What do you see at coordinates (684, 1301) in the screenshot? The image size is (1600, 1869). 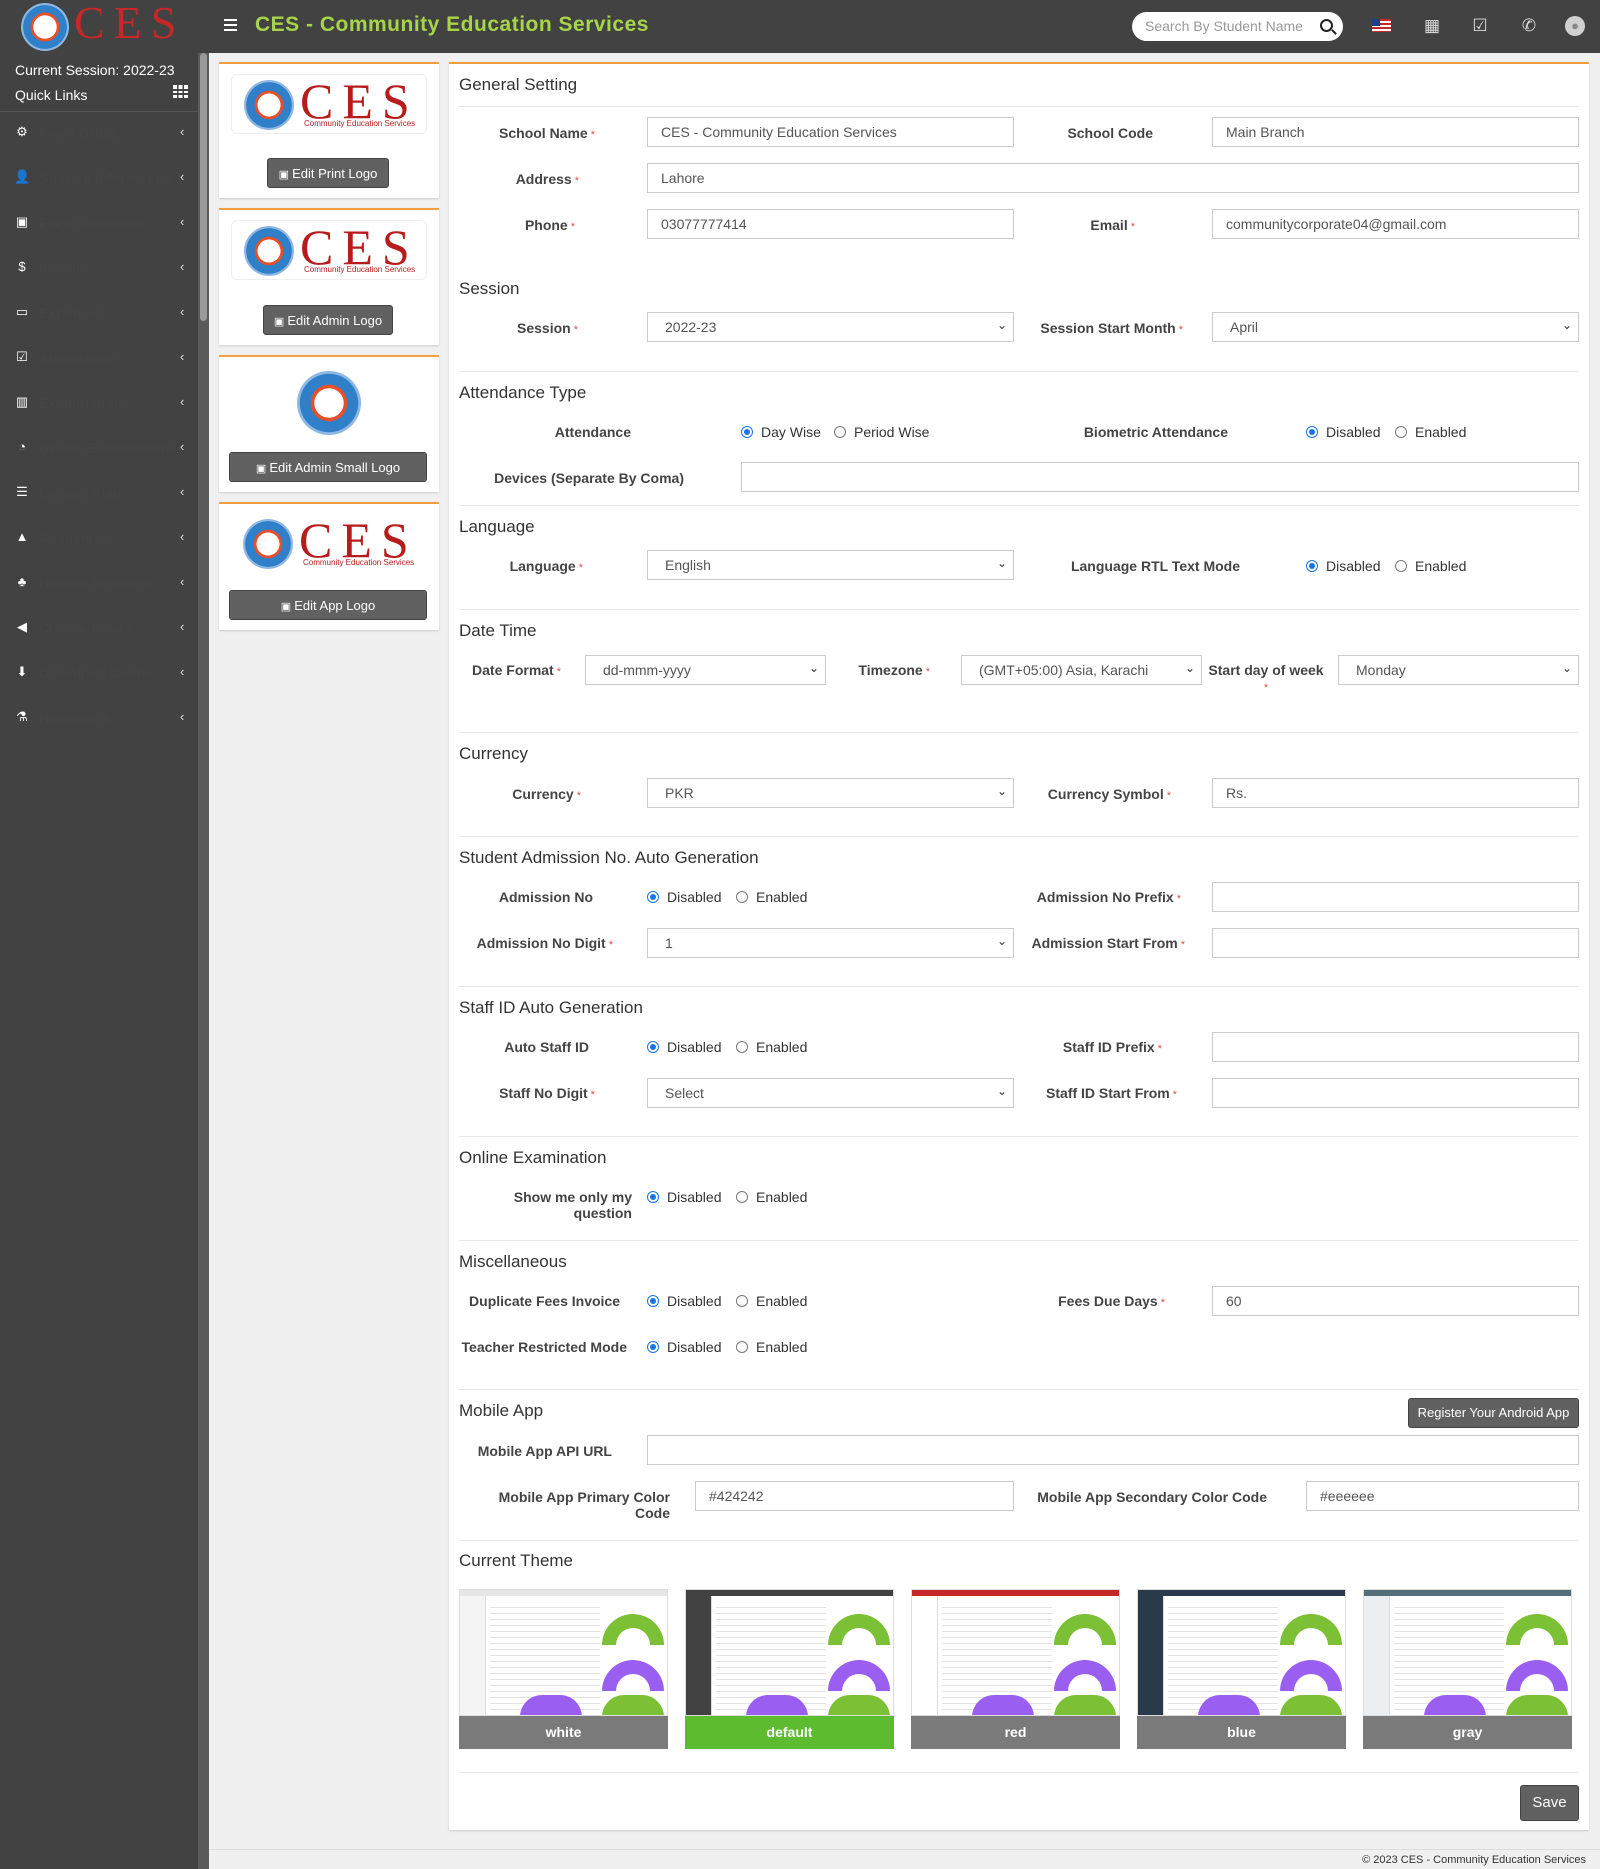 I see `duplicate-invoice-disabled-radio: Disabled` at bounding box center [684, 1301].